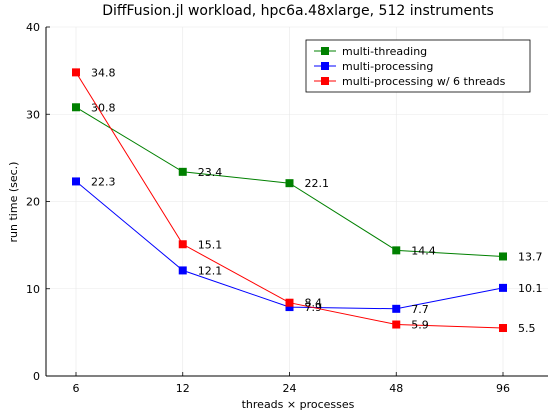 The image size is (560, 420). I want to click on data-label: 22.1, so click(317, 183).